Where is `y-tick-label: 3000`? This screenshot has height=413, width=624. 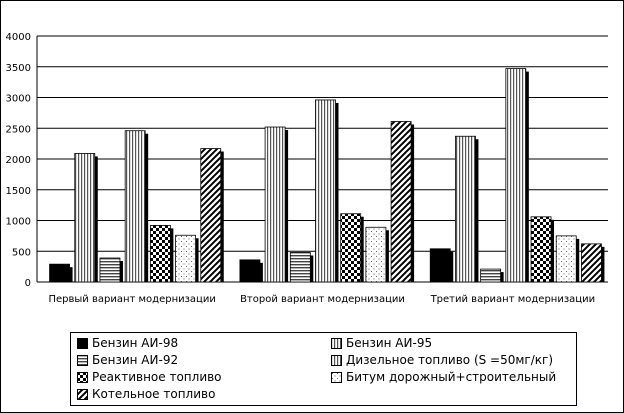 y-tick-label: 3000 is located at coordinates (18, 99).